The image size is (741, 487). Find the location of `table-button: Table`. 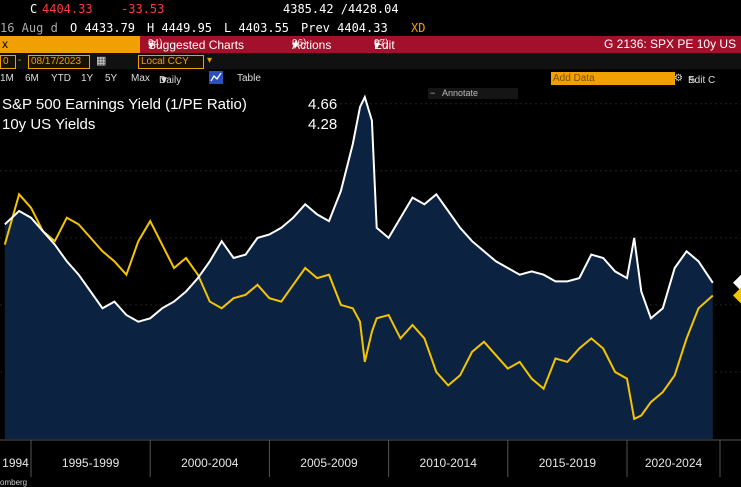

table-button: Table is located at coordinates (249, 78).